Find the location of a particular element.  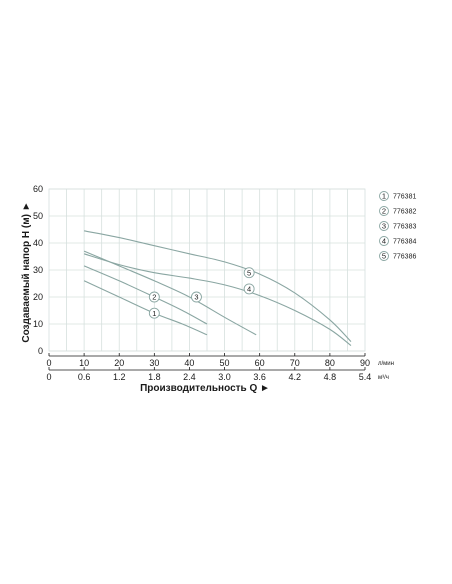

x-tick-label-lpm: 60 is located at coordinates (260, 363).